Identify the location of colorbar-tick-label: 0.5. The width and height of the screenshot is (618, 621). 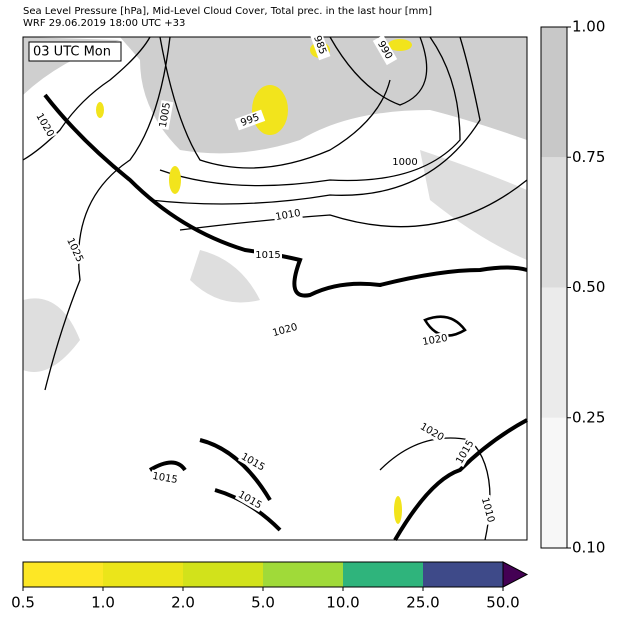
(23, 603).